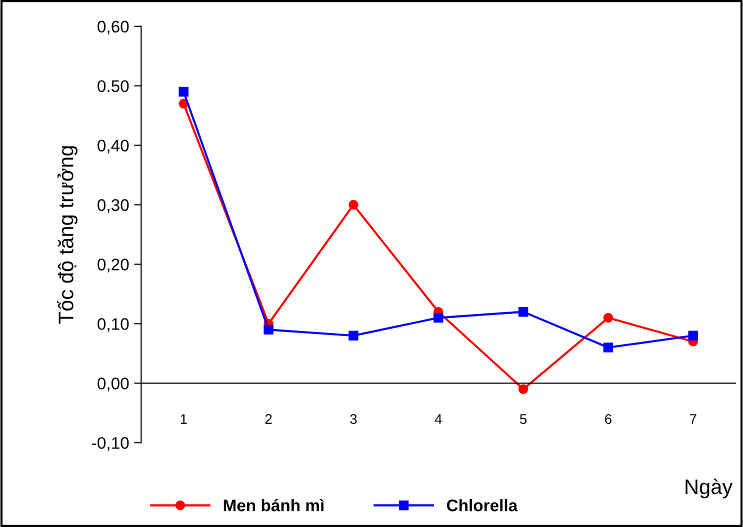  What do you see at coordinates (110, 444) in the screenshot?
I see `y-tick-label: -0,10` at bounding box center [110, 444].